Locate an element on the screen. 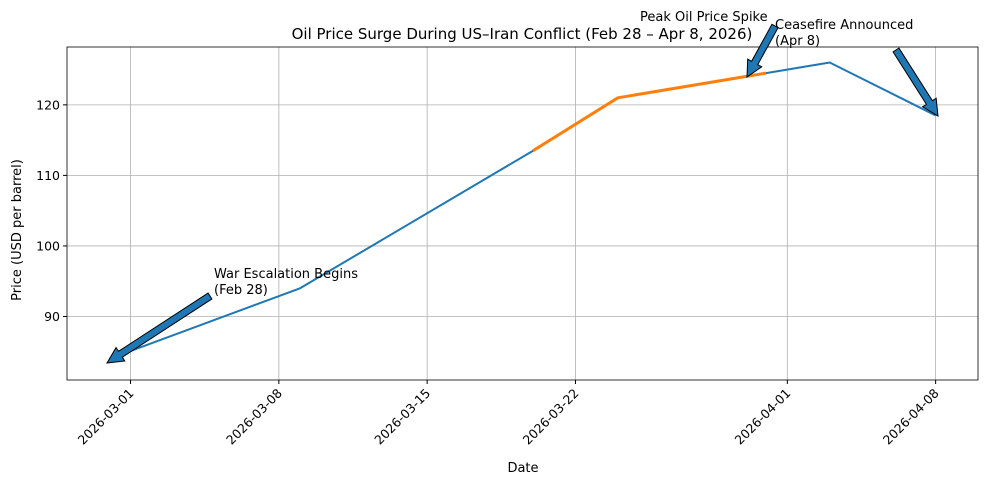 This screenshot has width=989, height=485. annotation-text: Ceasefire Announced is located at coordinates (844, 25).